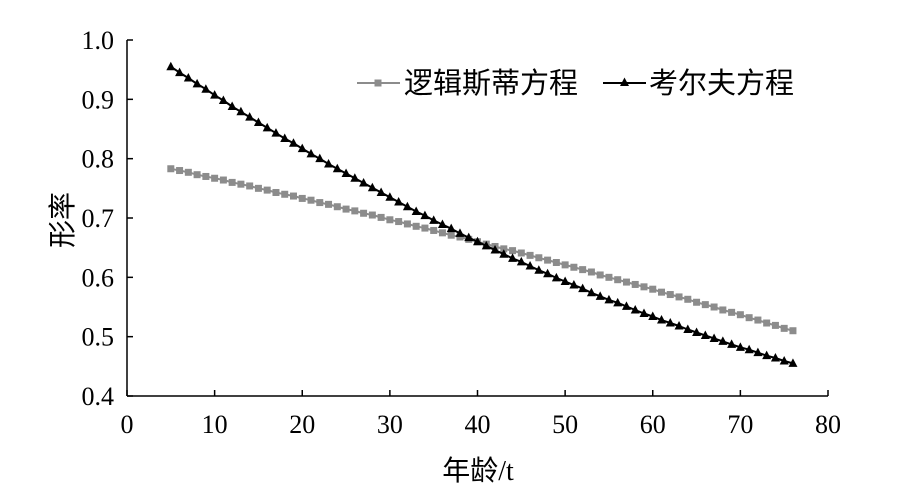 This screenshot has width=901, height=501. Describe the element at coordinates (740, 424) in the screenshot. I see `x-tick-label: 70` at that location.